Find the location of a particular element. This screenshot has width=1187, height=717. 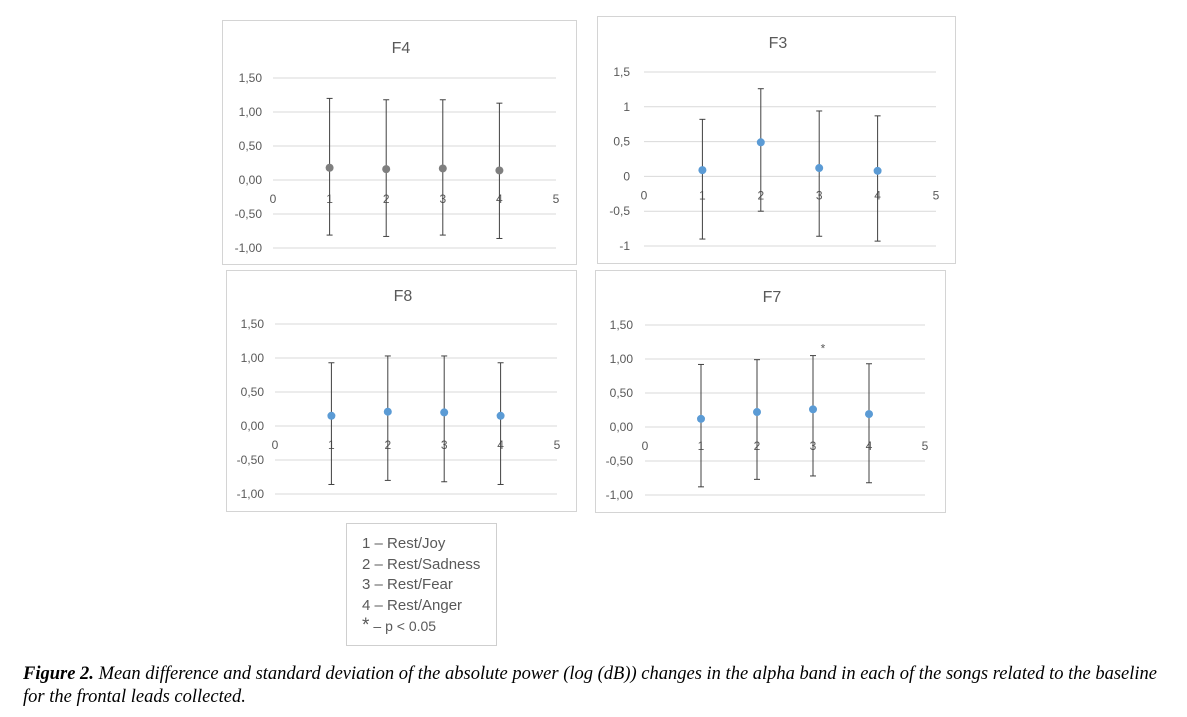

chart-title: F7 is located at coordinates (772, 297).